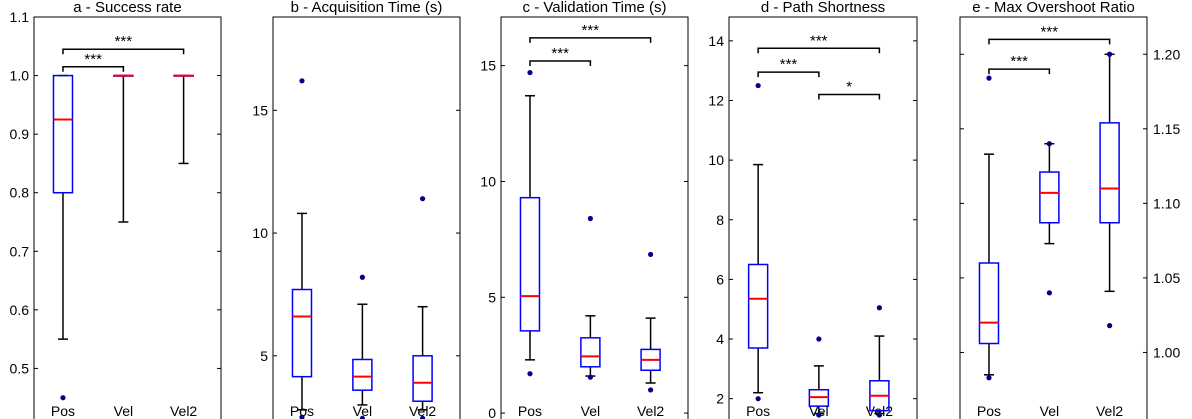 The image size is (1192, 419). Describe the element at coordinates (367, 8) in the screenshot. I see `panel-title: b - Acquisition Time (s)` at that location.